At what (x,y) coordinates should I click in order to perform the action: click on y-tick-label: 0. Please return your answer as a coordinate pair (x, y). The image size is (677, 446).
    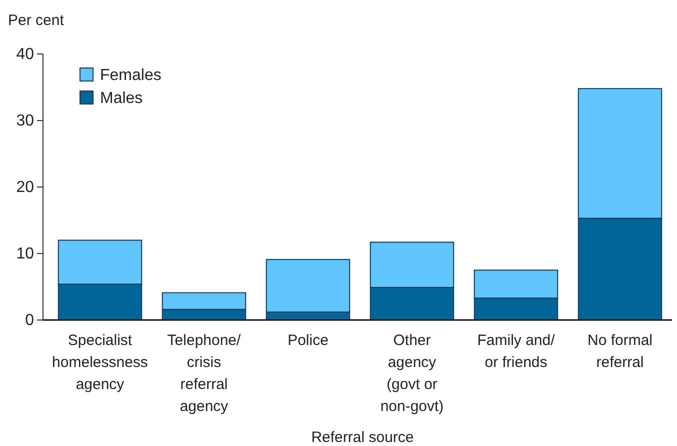
    Looking at the image, I should click on (29, 321).